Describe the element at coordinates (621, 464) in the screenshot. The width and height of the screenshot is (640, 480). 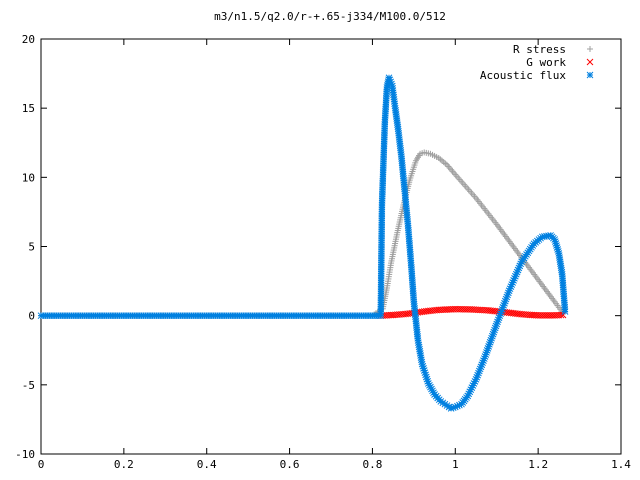
I see `x-tick-label: 1.4` at that location.